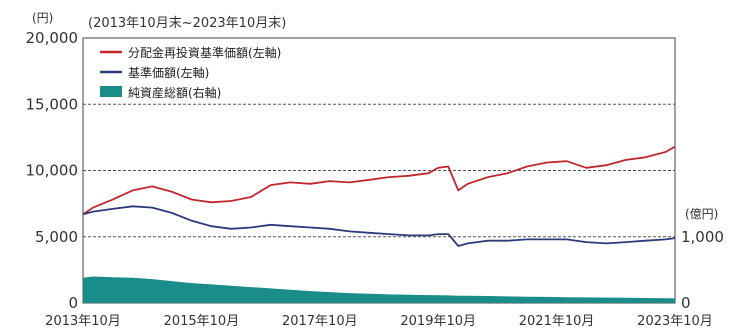 The image size is (733, 329). Describe the element at coordinates (702, 237) in the screenshot. I see `right-tick-label: 1,000` at that location.